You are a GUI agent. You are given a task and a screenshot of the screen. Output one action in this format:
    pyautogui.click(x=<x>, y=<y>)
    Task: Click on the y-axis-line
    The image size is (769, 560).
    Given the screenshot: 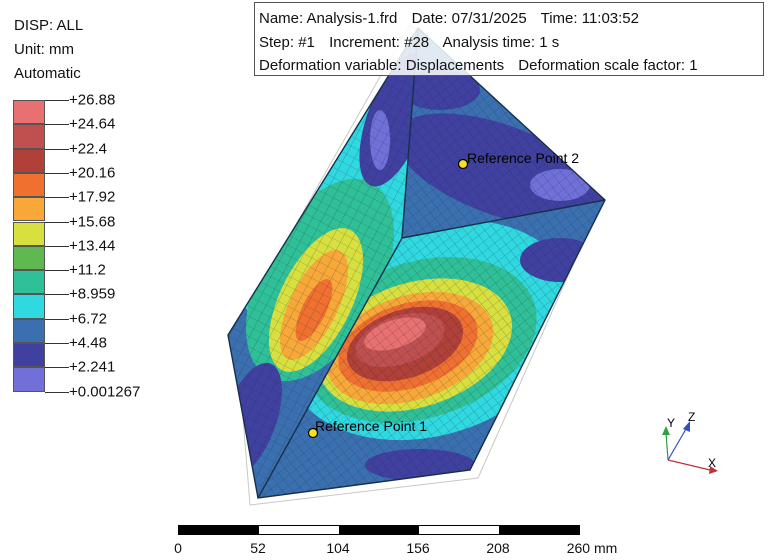 What is the action you would take?
    pyautogui.click(x=667, y=446)
    